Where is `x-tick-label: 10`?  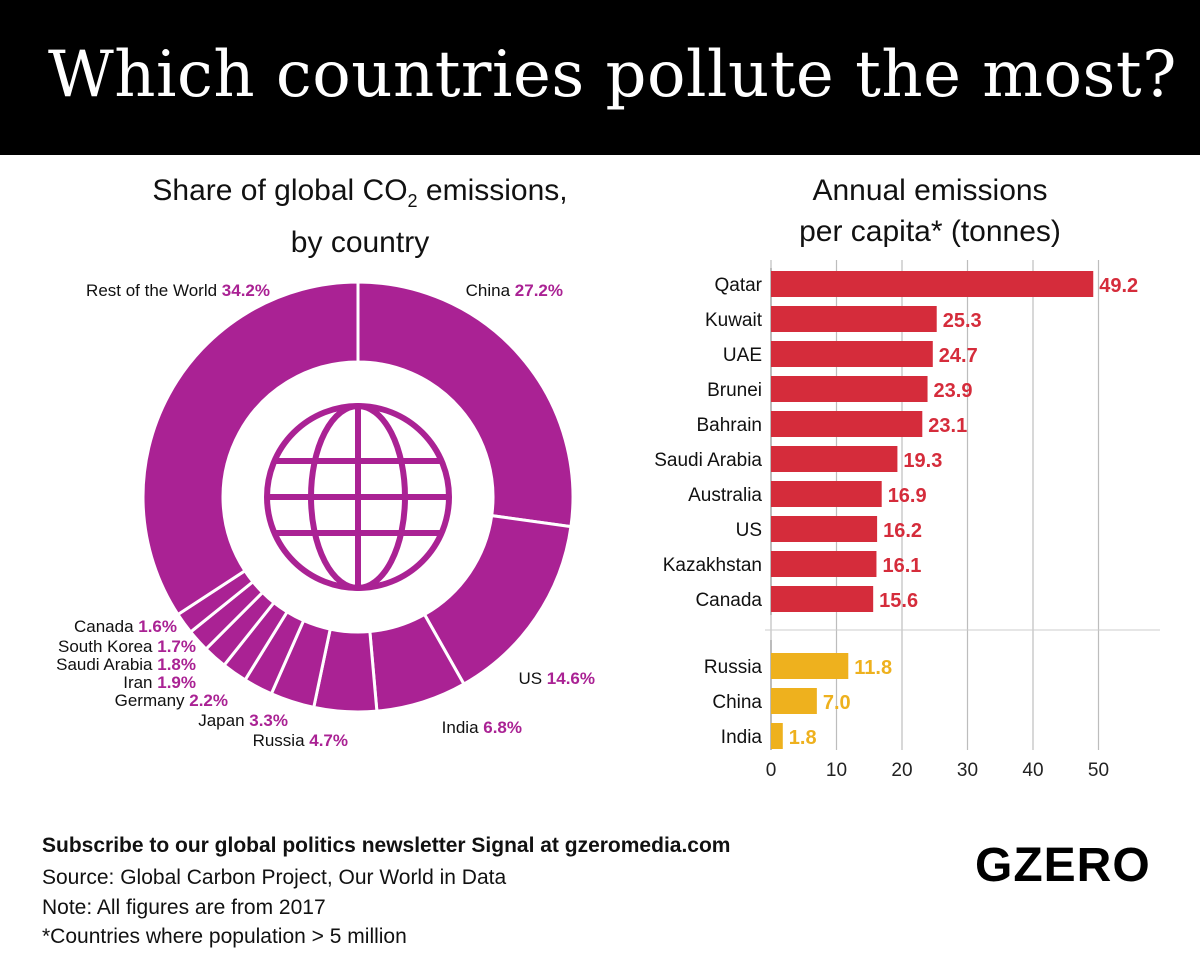 x-tick-label: 10 is located at coordinates (836, 770).